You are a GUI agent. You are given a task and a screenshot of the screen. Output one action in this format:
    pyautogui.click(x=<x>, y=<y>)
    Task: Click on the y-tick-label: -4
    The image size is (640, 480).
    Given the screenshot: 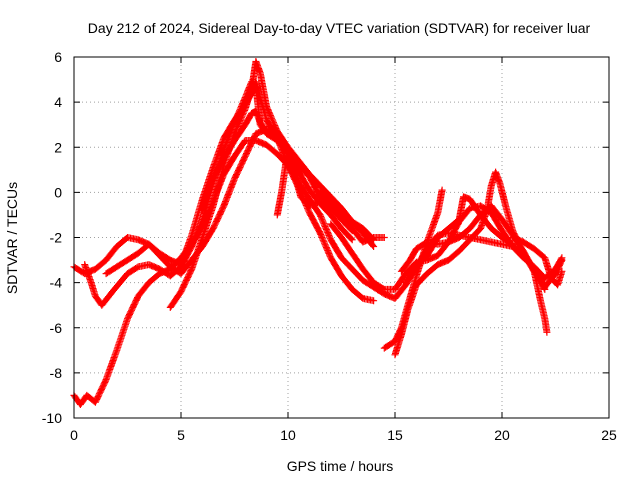 What is the action you would take?
    pyautogui.click(x=56, y=283)
    